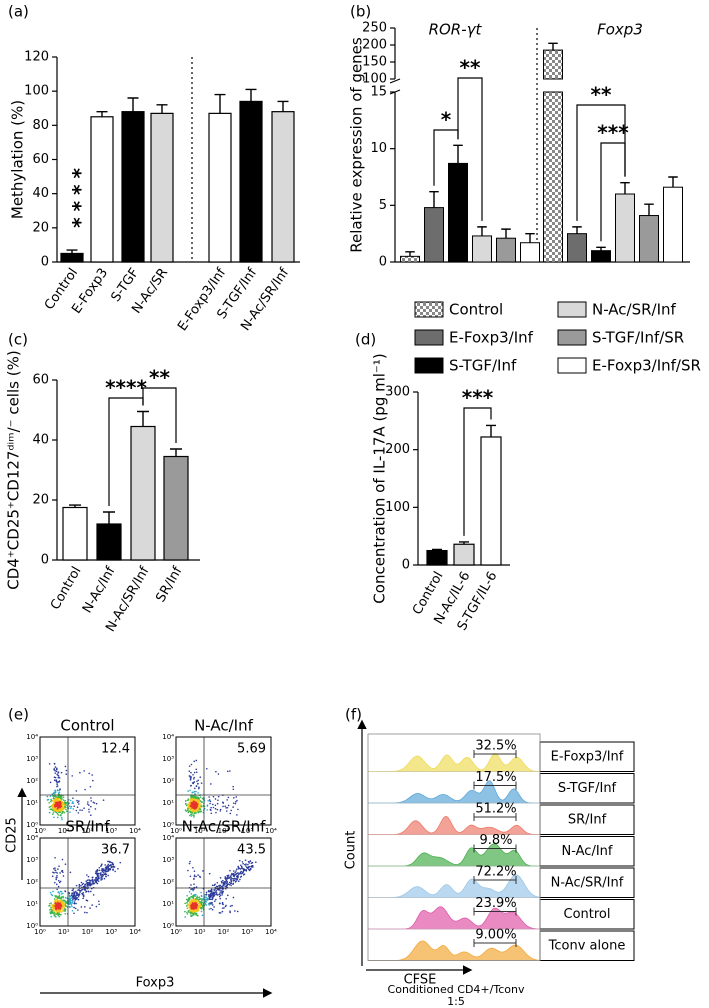  I want to click on x-tick-label: 10³, so click(111, 932).